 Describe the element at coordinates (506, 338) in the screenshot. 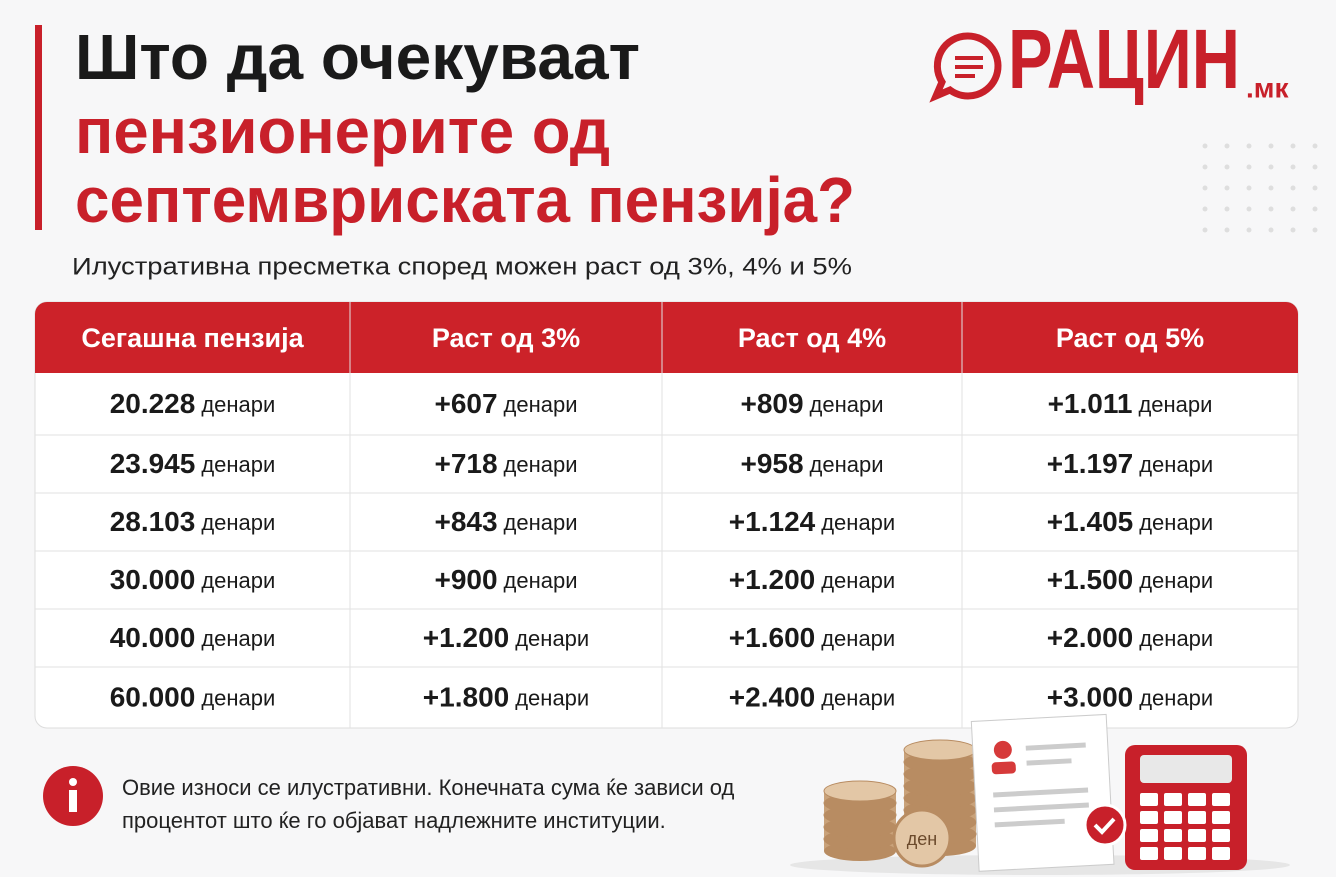

I see `column-header: Раст од 3%` at that location.